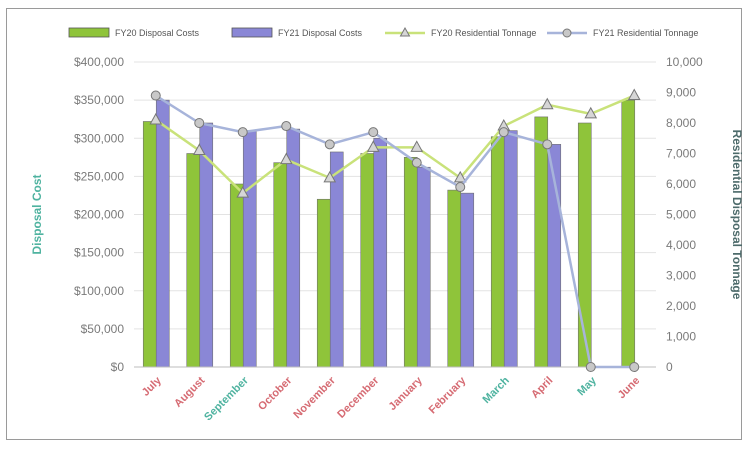 The image size is (751, 449). What do you see at coordinates (99, 62) in the screenshot?
I see `y-tick-label: $400,000` at bounding box center [99, 62].